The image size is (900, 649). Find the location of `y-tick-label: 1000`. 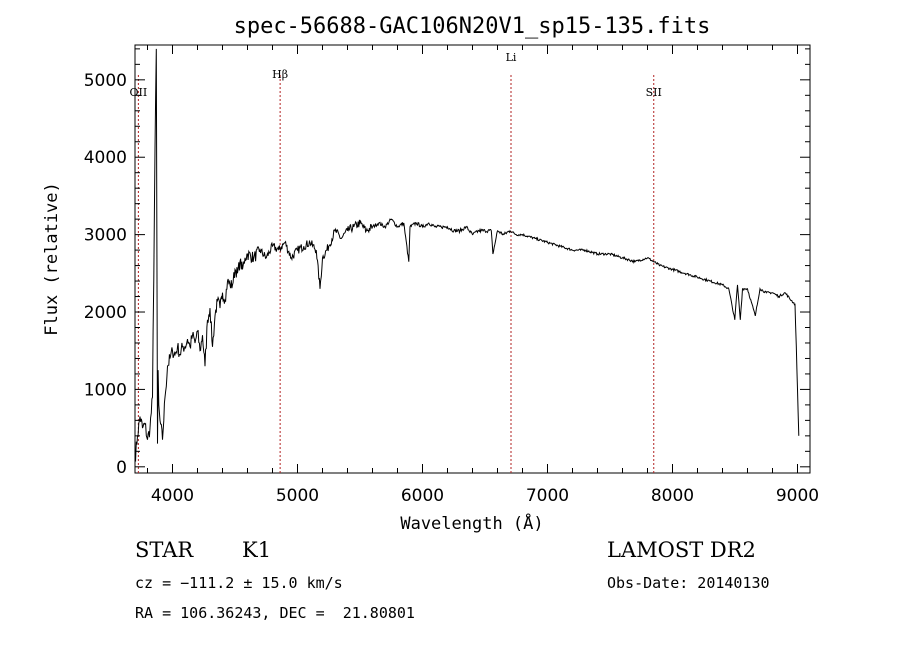

y-tick-label: 1000 is located at coordinates (105, 390).